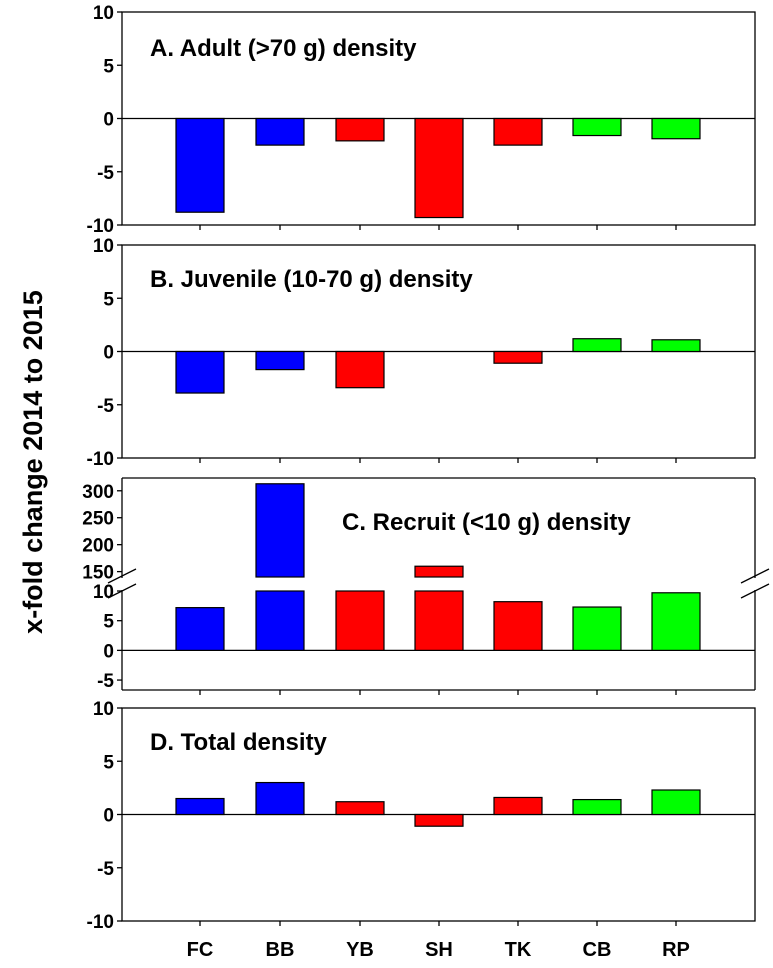  What do you see at coordinates (98, 492) in the screenshot?
I see `y-tick-label: 300` at bounding box center [98, 492].